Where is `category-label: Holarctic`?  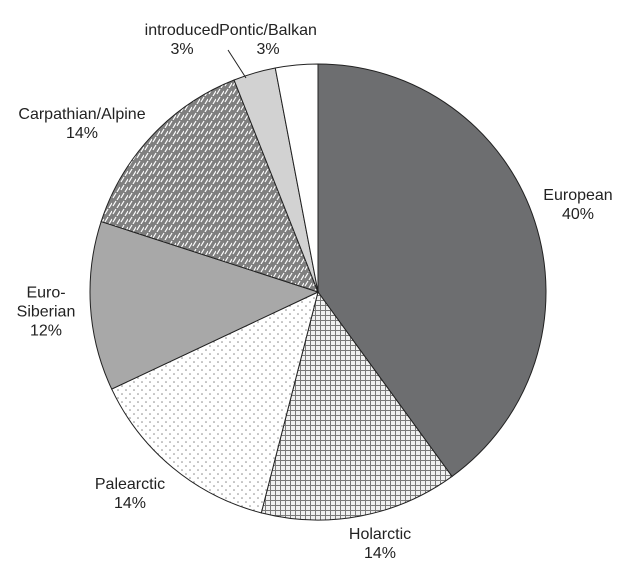
category-label: Holarctic is located at coordinates (380, 534).